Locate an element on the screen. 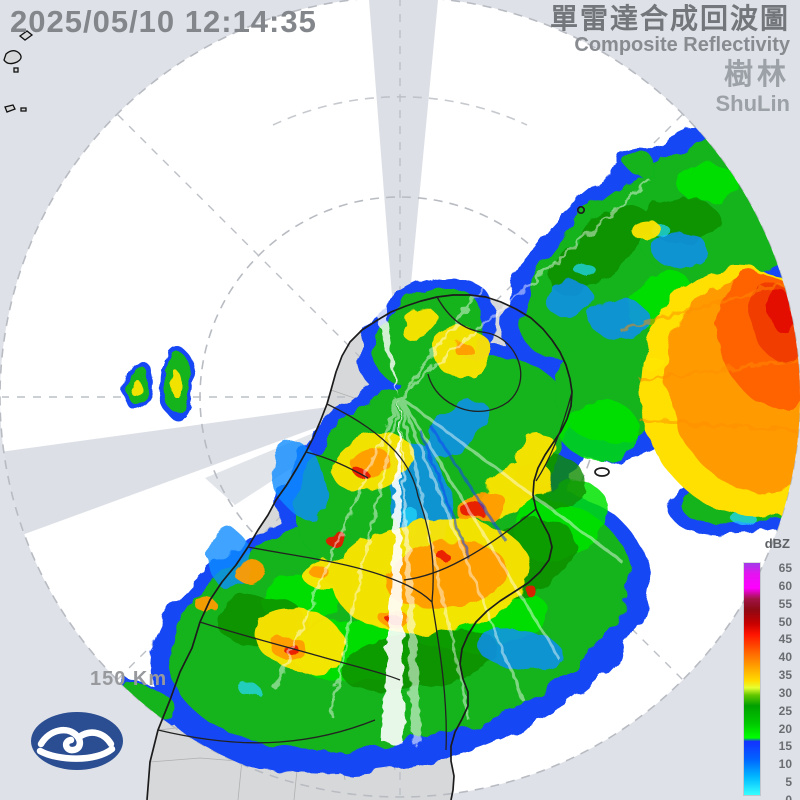 This screenshot has height=800, width=800. product-title-block: 單雷達合成回波圖 Composite Reflectivity is located at coordinates (670, 30).